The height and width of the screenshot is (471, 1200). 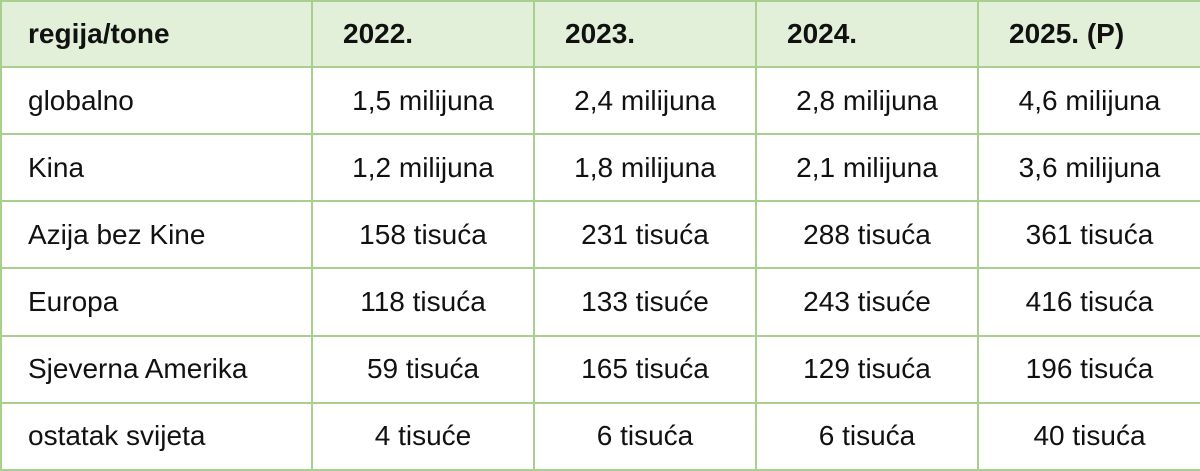 I want to click on value-cell: 4,6 milijuna, so click(x=1088, y=100).